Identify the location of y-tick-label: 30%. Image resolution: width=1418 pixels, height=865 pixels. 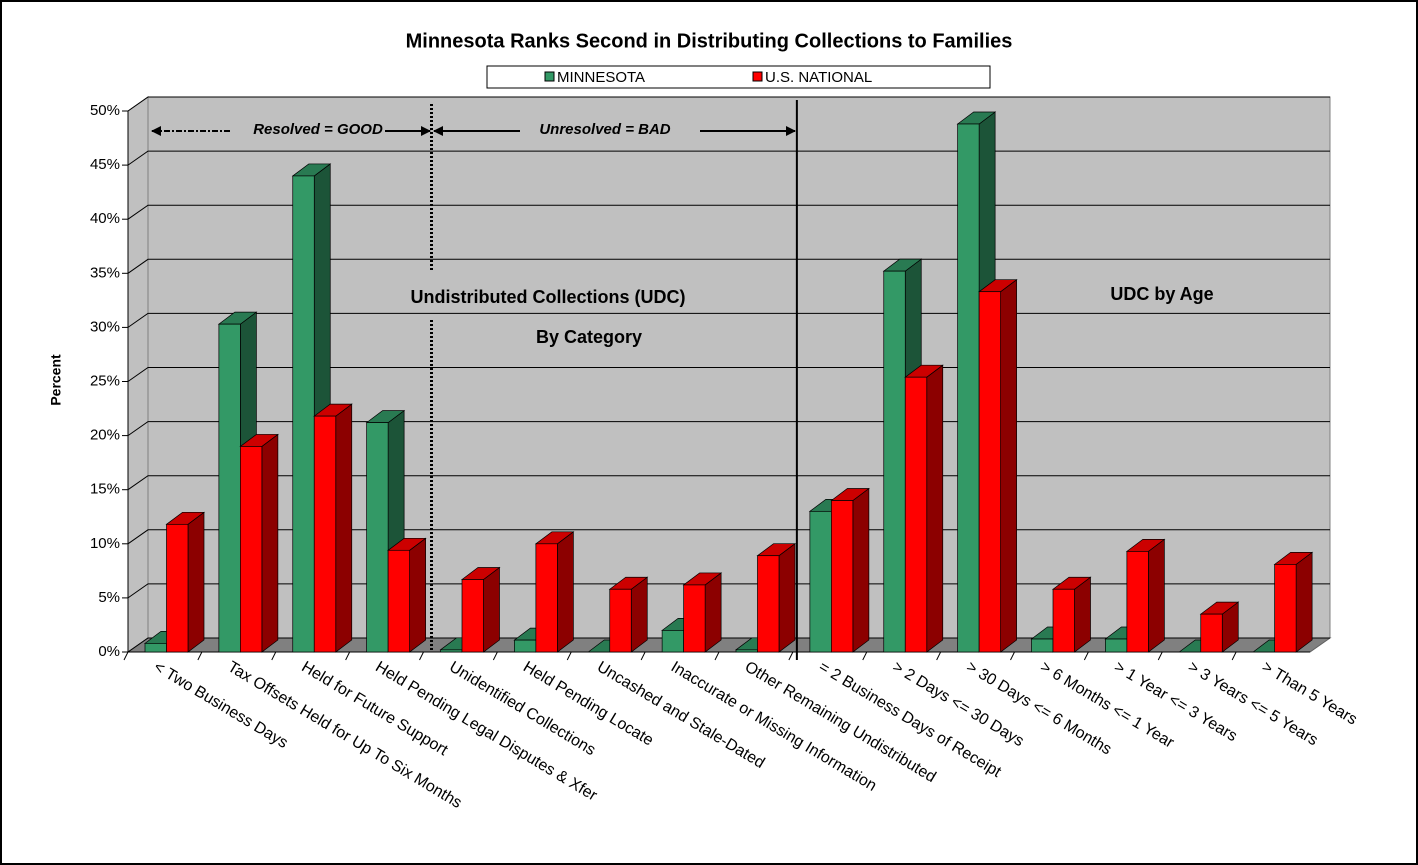
(105, 326).